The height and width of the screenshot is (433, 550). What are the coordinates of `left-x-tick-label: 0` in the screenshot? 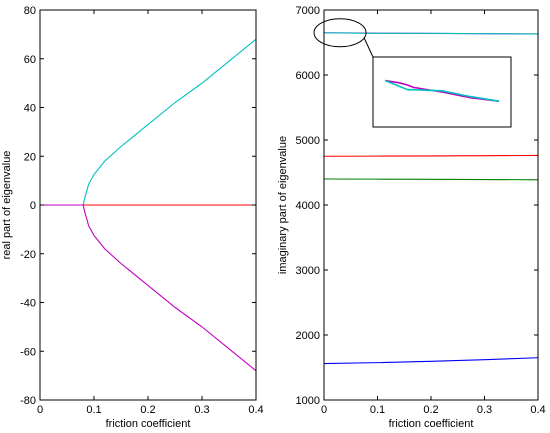 It's located at (40, 410).